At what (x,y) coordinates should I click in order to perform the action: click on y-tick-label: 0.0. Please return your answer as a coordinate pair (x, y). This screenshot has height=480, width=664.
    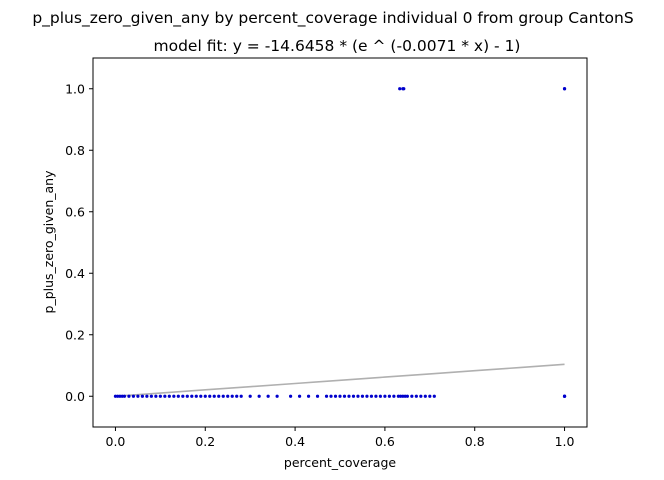
    Looking at the image, I should click on (75, 396).